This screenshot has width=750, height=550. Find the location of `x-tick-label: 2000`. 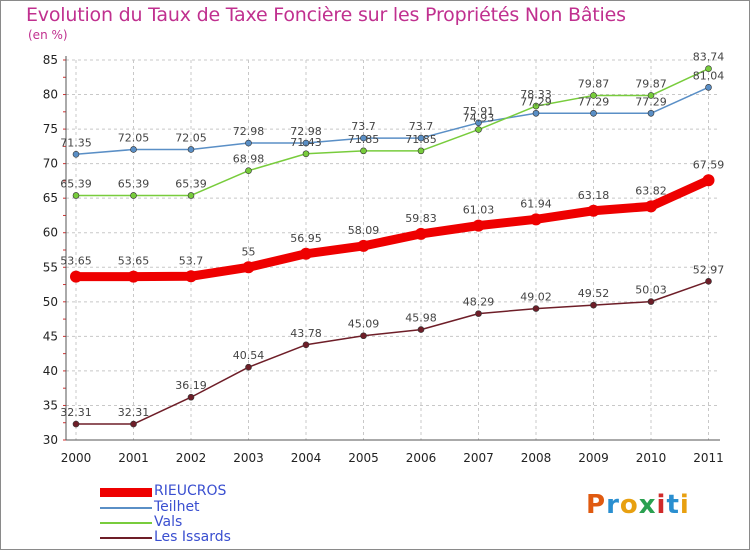

x-tick-label: 2000 is located at coordinates (76, 458).